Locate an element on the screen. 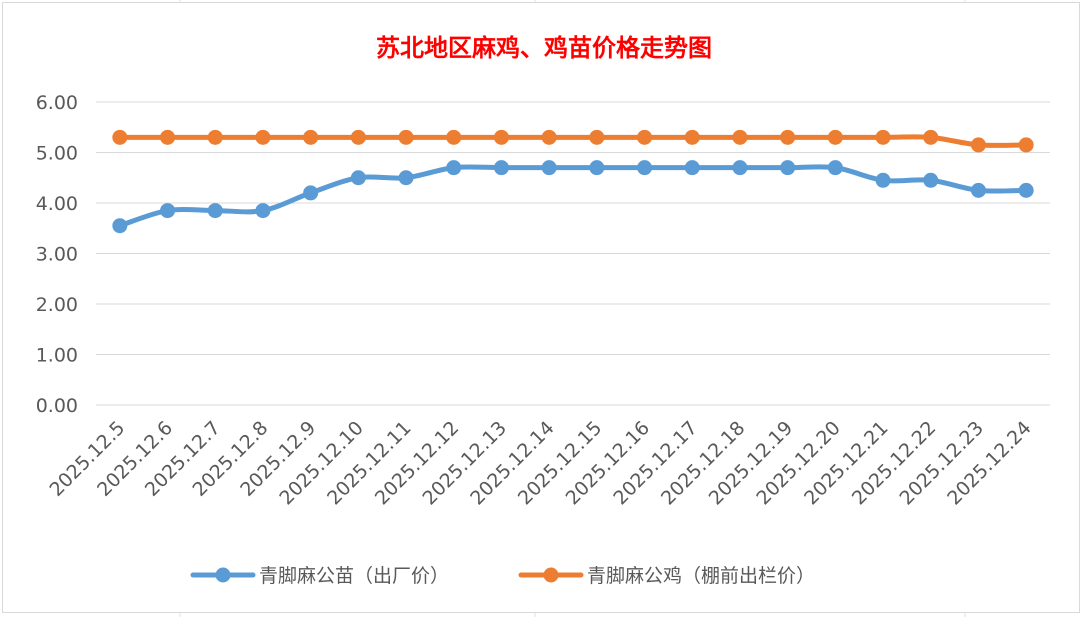 This screenshot has height=617, width=1084. series-line is located at coordinates (573, 196).